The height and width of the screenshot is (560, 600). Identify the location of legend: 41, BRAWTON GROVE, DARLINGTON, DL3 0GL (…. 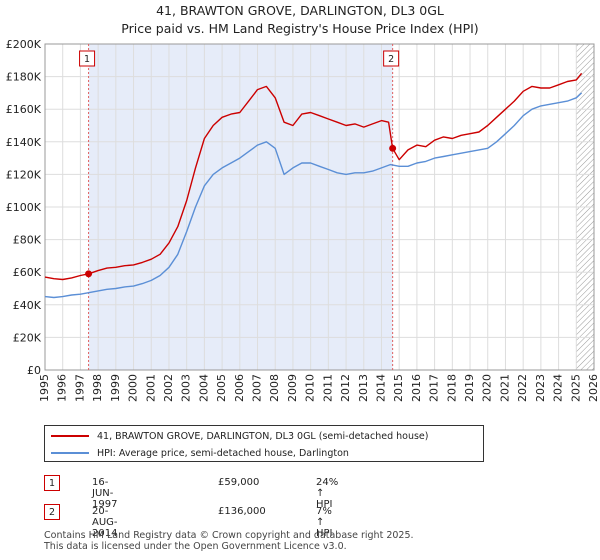
(264, 443).